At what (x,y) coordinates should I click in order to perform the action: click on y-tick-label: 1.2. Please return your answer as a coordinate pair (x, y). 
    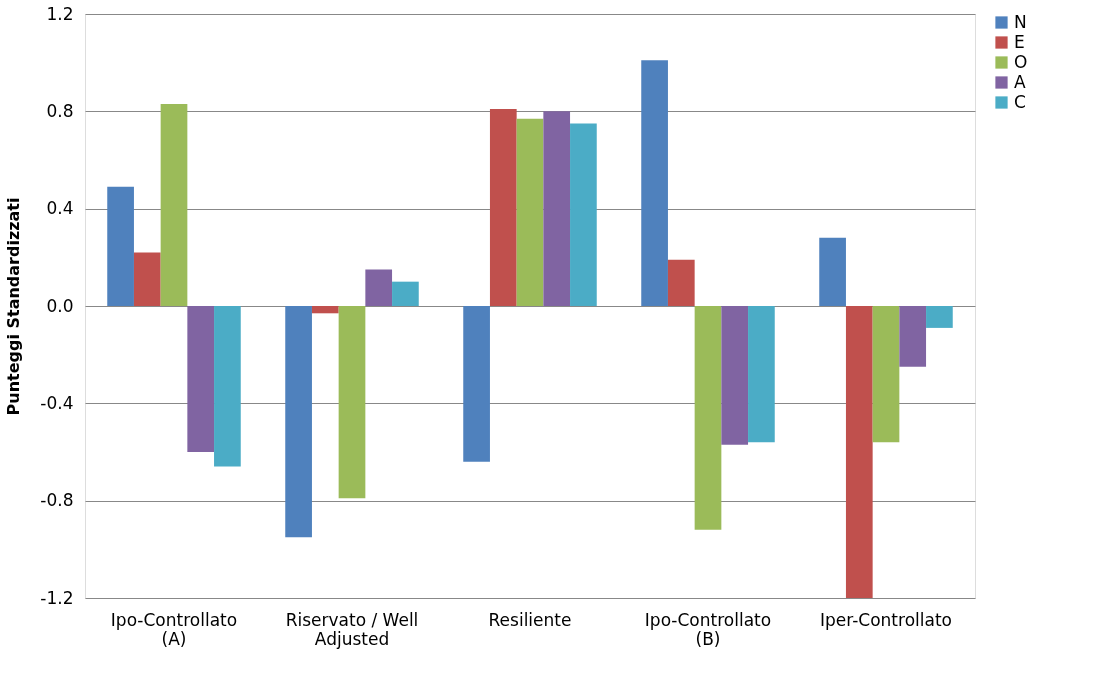
    Looking at the image, I should click on (60, 13).